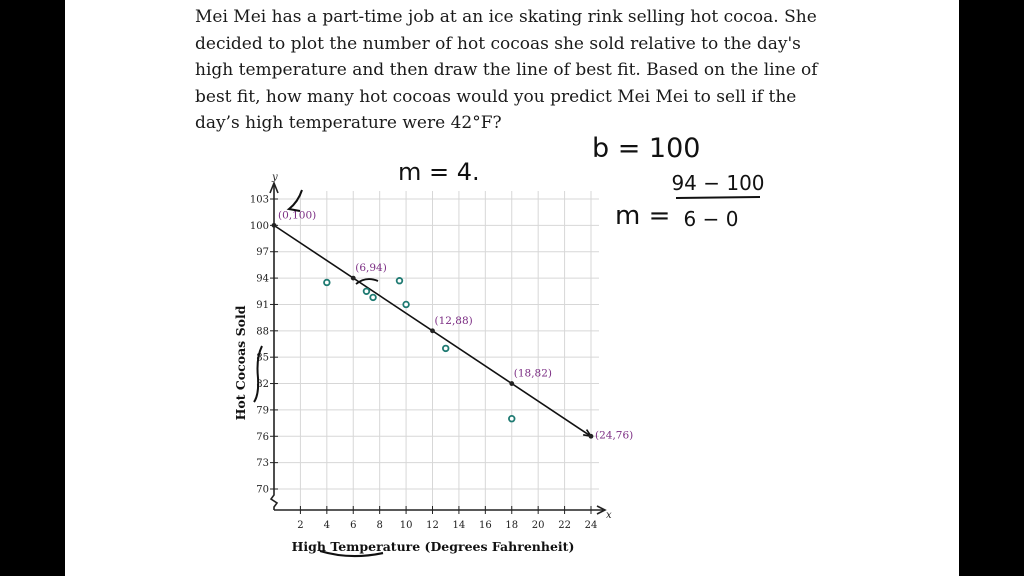 The image size is (1024, 576). What do you see at coordinates (485, 525) in the screenshot?
I see `x-tick-label: 16` at bounding box center [485, 525].